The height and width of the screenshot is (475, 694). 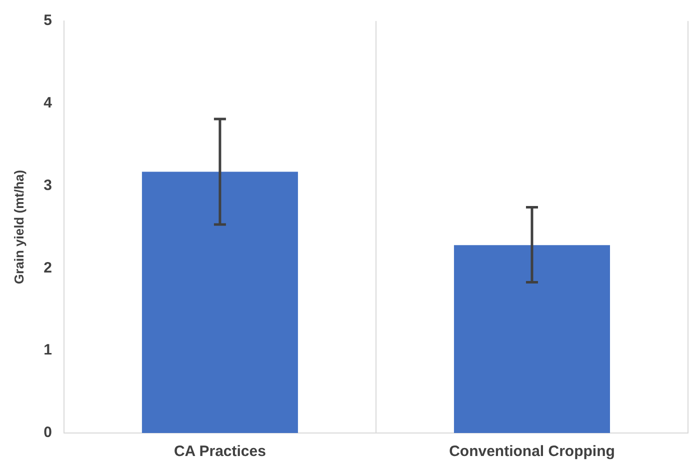 What do you see at coordinates (48, 185) in the screenshot?
I see `y-tick-label: 3` at bounding box center [48, 185].